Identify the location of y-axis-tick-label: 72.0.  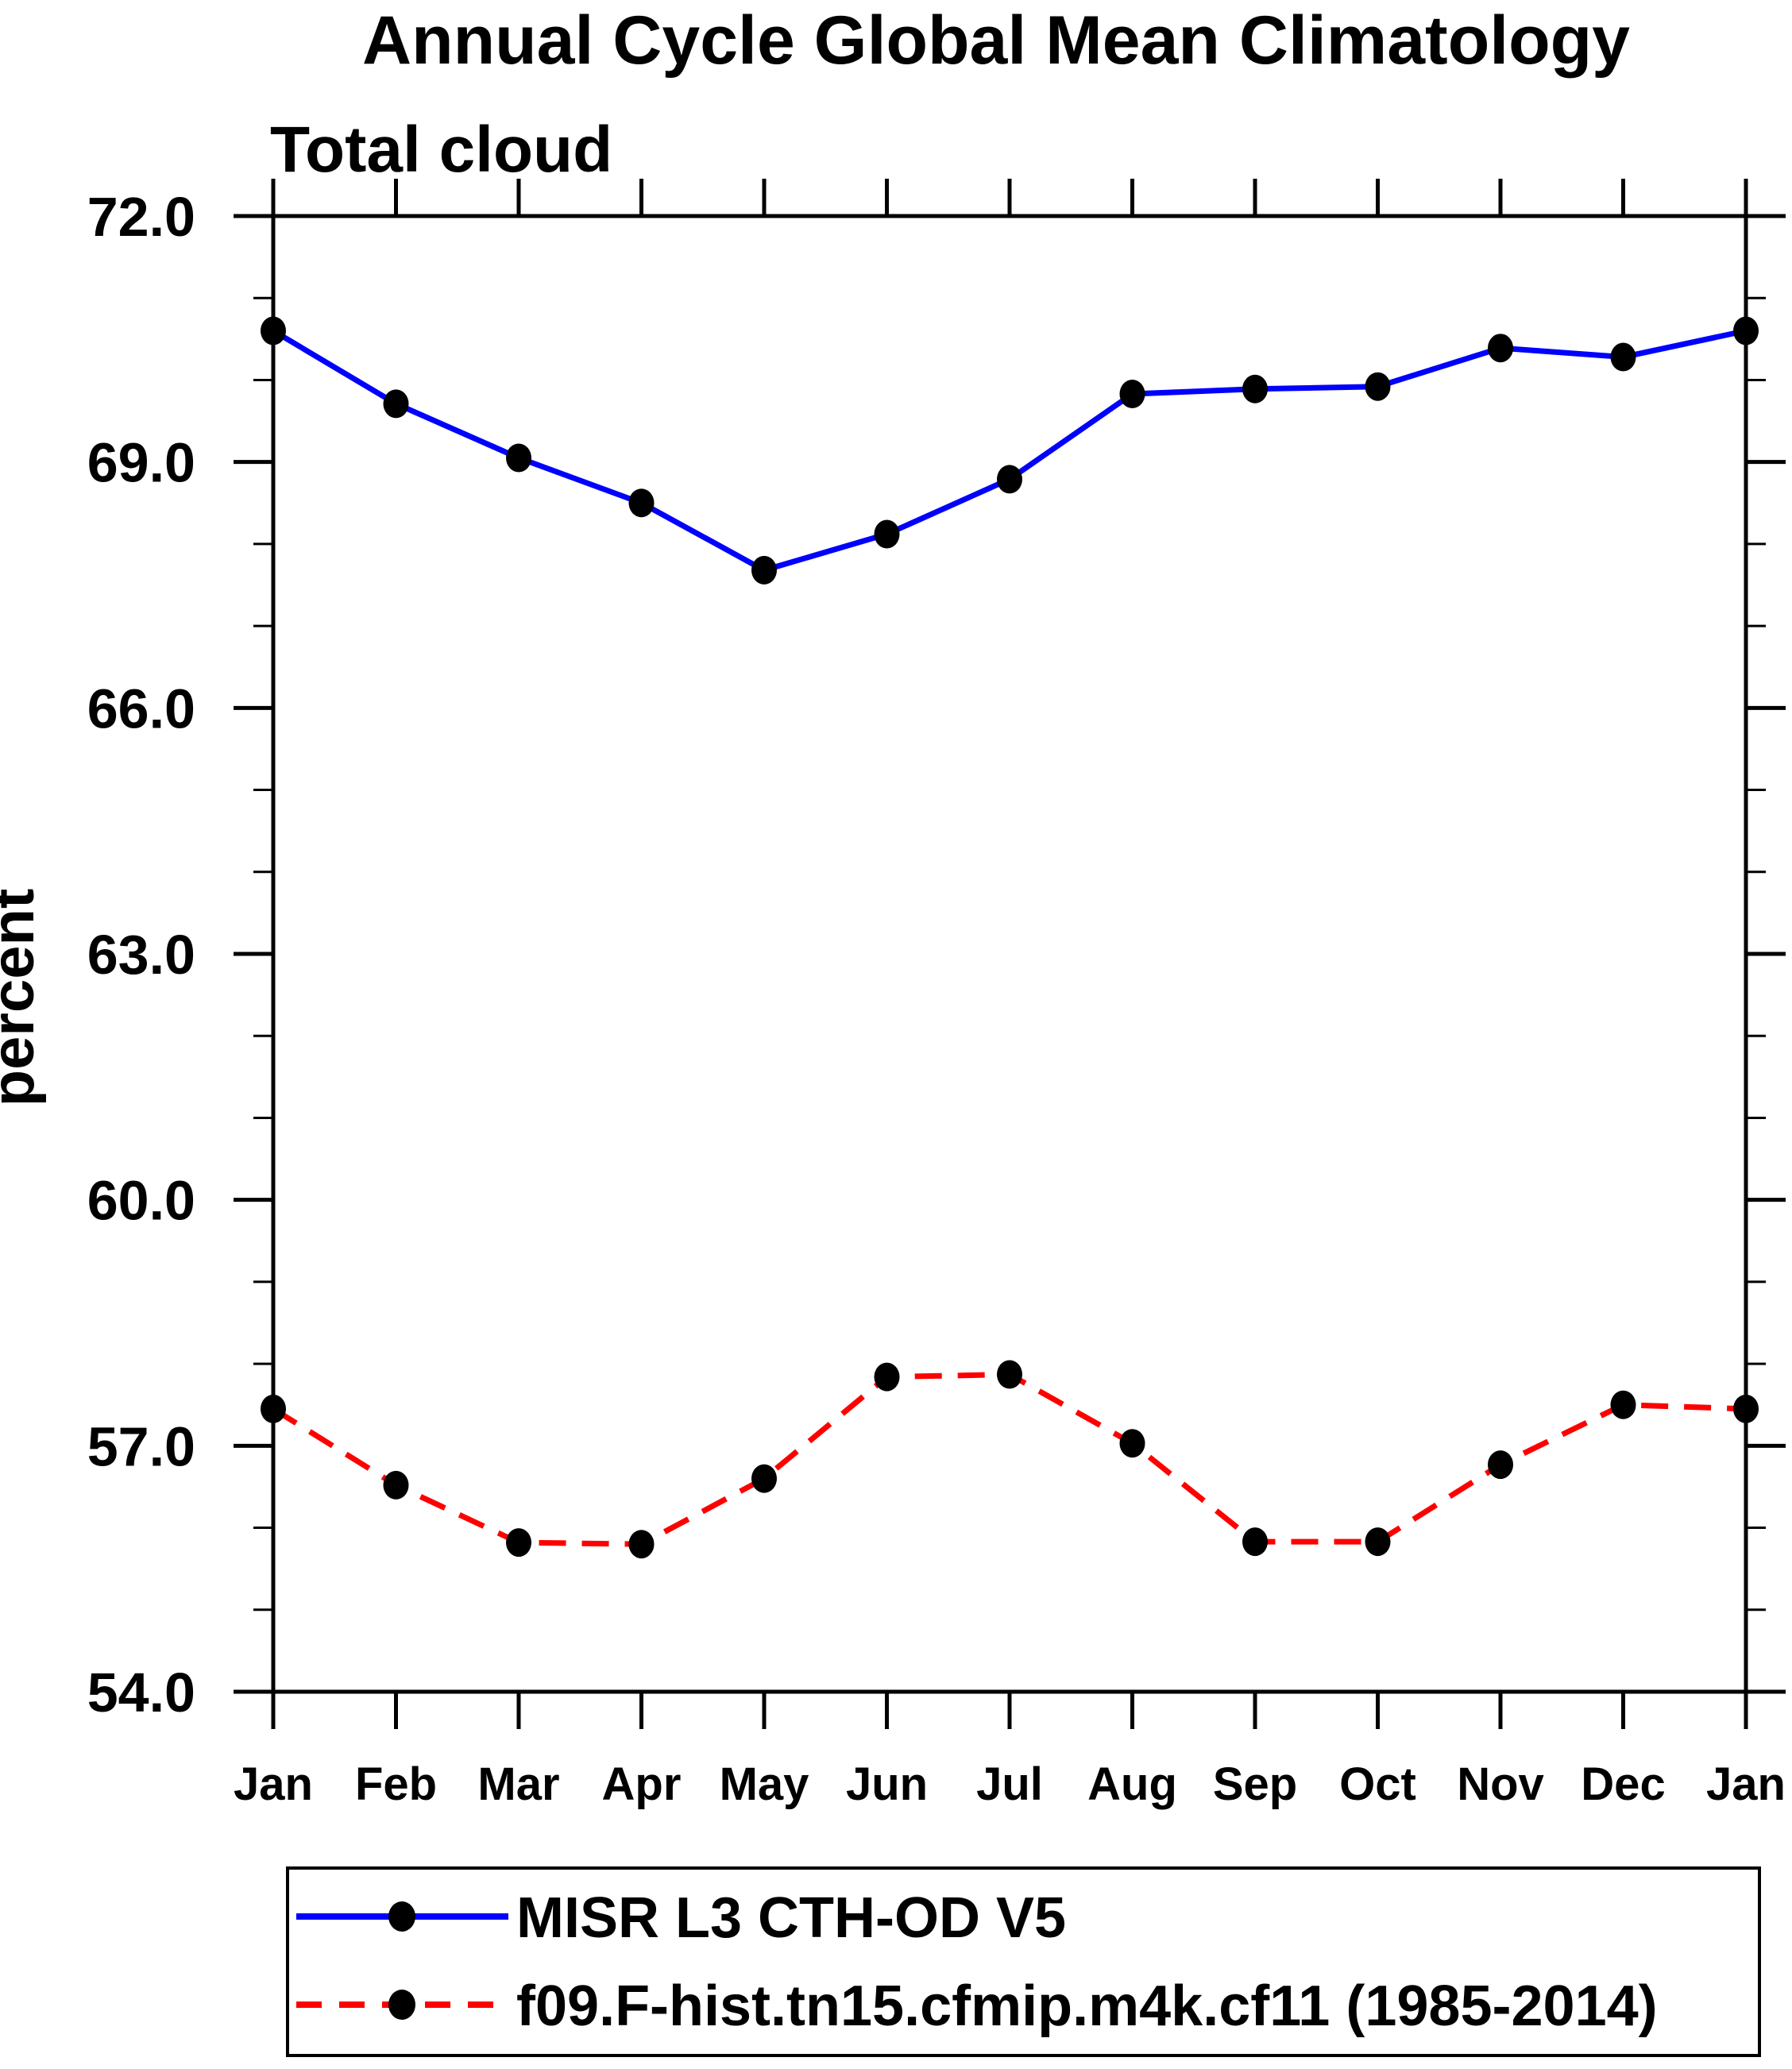
(141, 217).